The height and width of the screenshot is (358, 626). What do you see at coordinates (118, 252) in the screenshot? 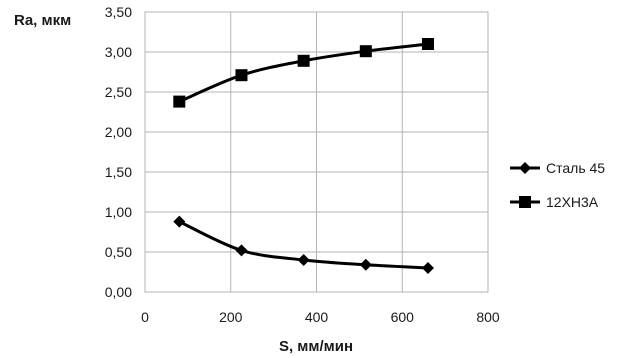
I see `y-tick-label: 0,50` at bounding box center [118, 252].